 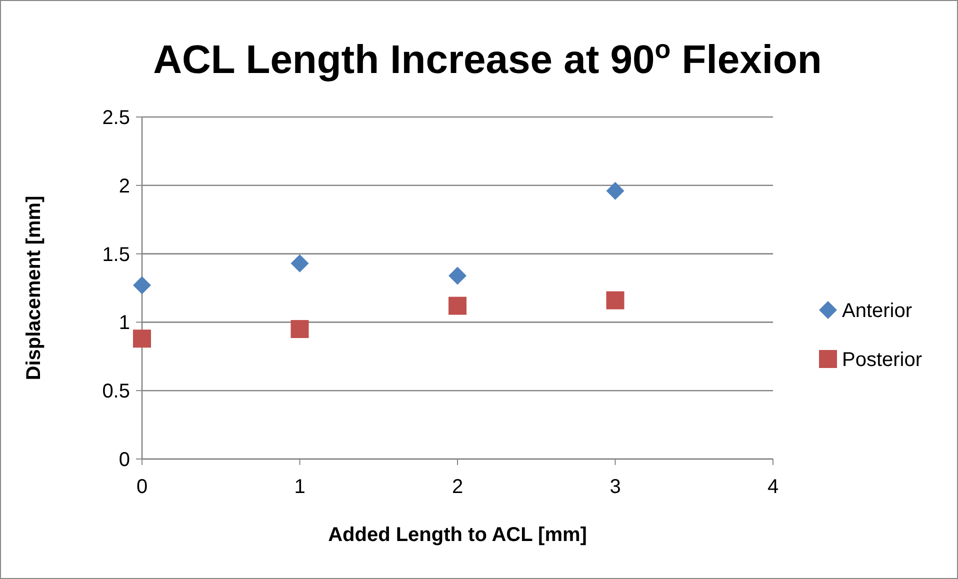 What do you see at coordinates (34, 288) in the screenshot?
I see `y-axis-title: Displacement [mm]` at bounding box center [34, 288].